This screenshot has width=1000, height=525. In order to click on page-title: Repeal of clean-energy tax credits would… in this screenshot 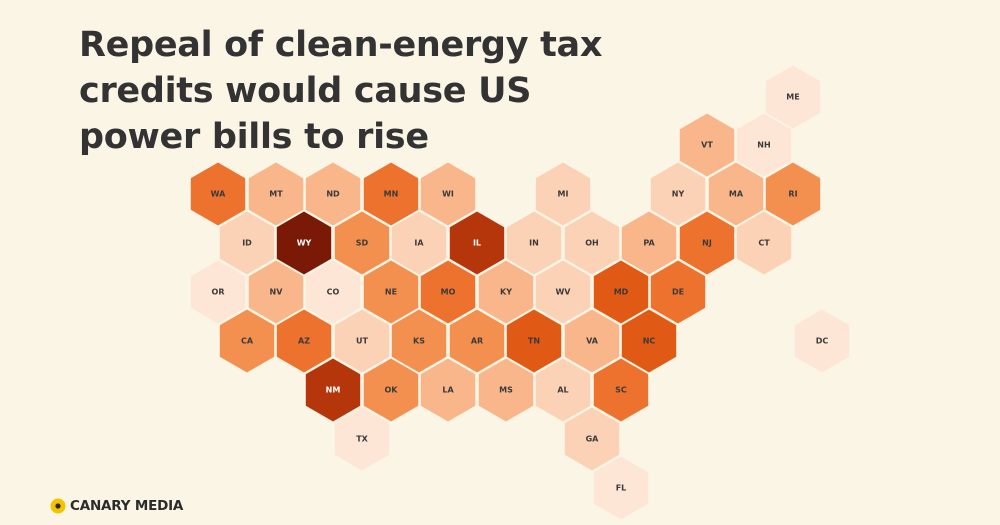, I will do `click(341, 91)`.